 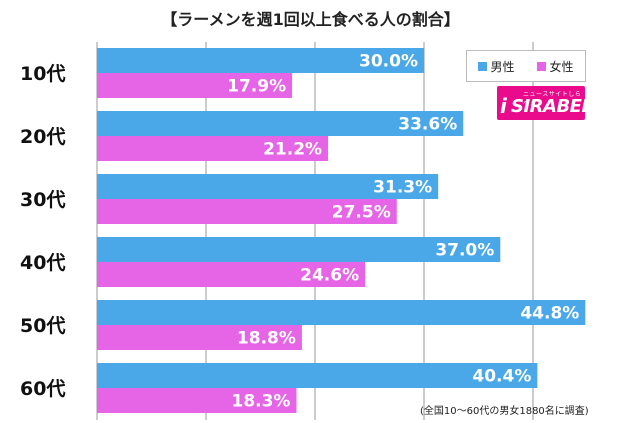 I want to click on category-label: 40代, so click(x=42, y=263).